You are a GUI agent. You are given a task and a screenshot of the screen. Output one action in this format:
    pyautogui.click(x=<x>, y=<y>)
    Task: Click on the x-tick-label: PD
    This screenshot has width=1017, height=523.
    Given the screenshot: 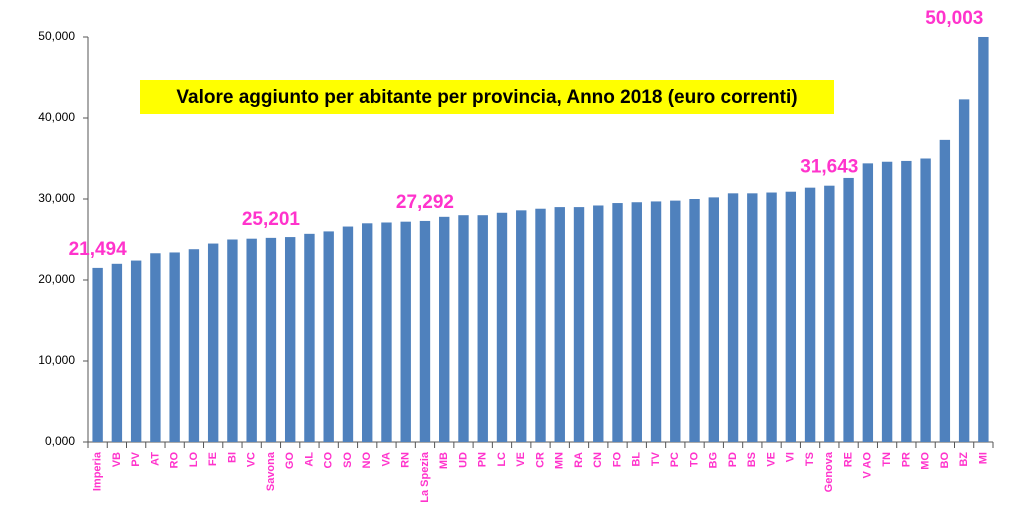 What is the action you would take?
    pyautogui.click(x=733, y=459)
    